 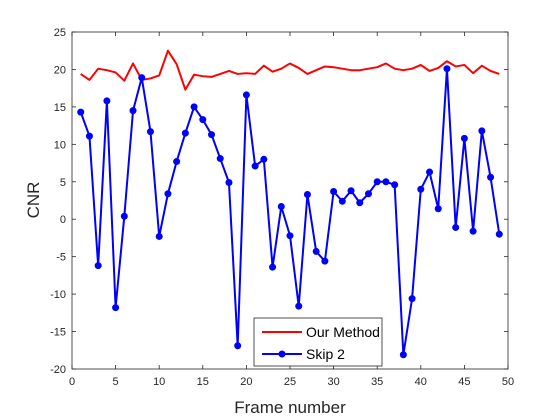 I want to click on legend-box, so click(x=318, y=342).